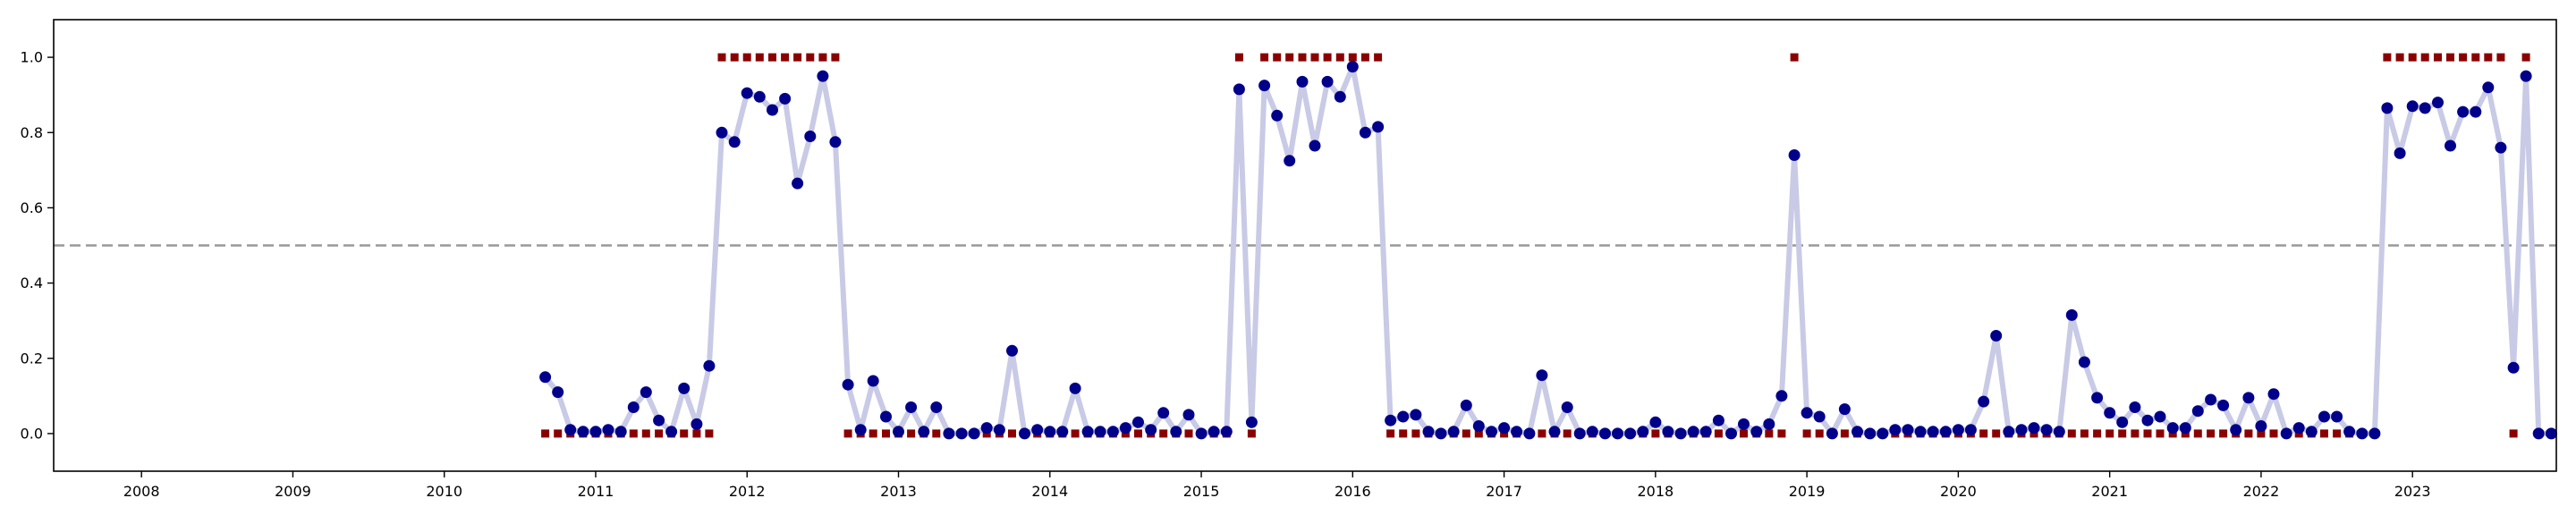  What do you see at coordinates (1353, 491) in the screenshot?
I see `x-tick-label: 2016` at bounding box center [1353, 491].